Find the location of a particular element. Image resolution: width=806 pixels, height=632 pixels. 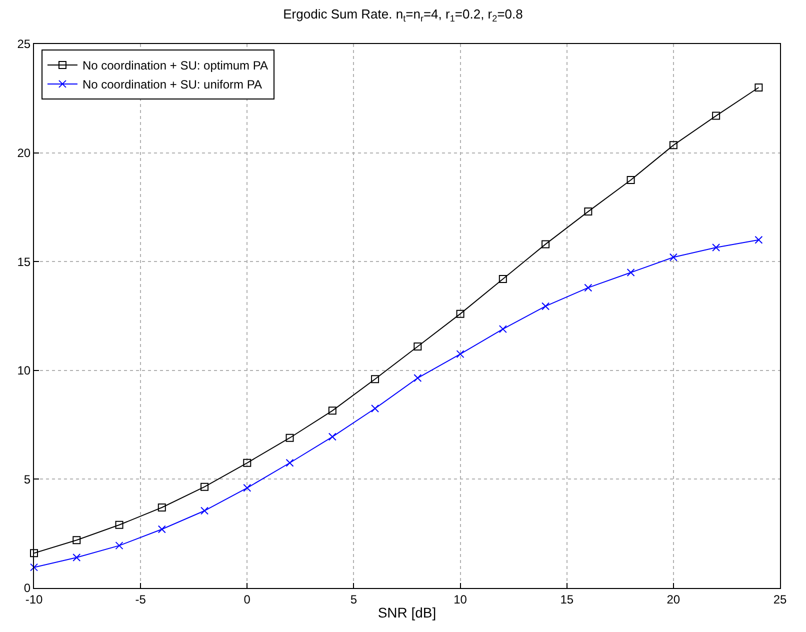

x-axis-title: SNR [dB] is located at coordinates (407, 612).